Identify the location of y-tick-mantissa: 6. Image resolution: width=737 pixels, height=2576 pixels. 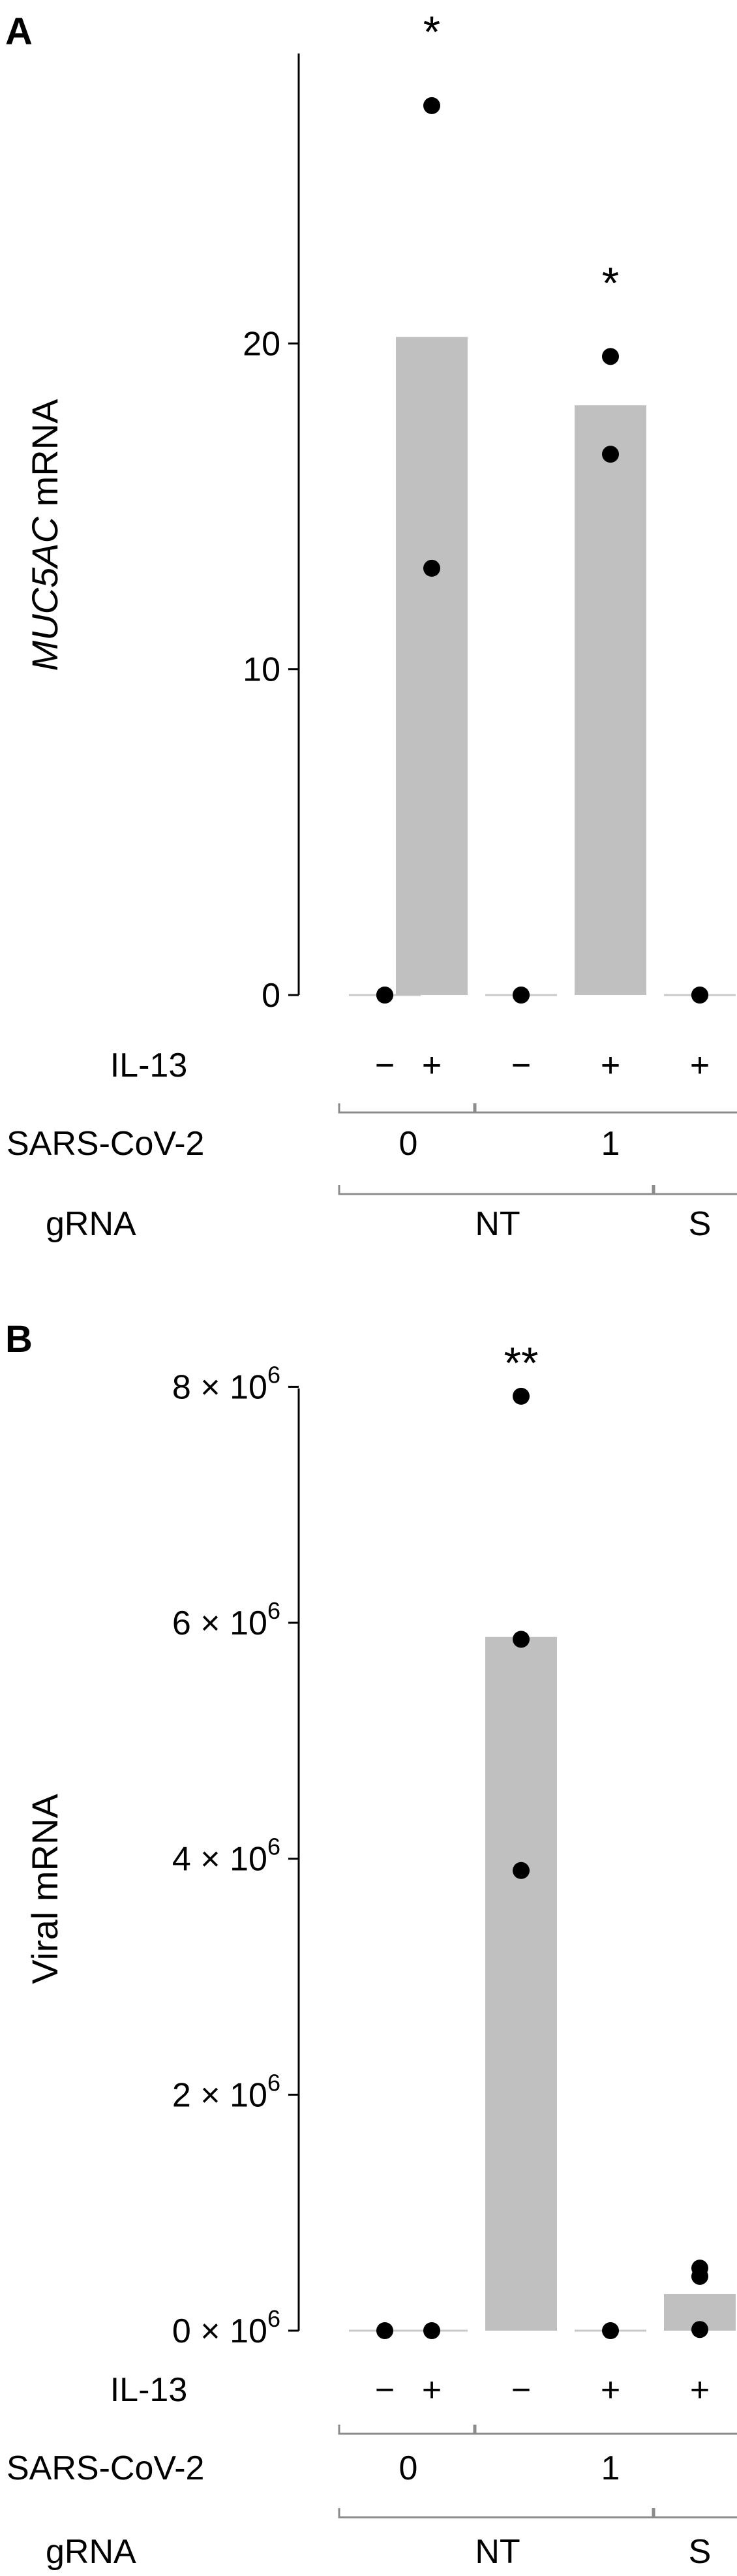
(186, 1623).